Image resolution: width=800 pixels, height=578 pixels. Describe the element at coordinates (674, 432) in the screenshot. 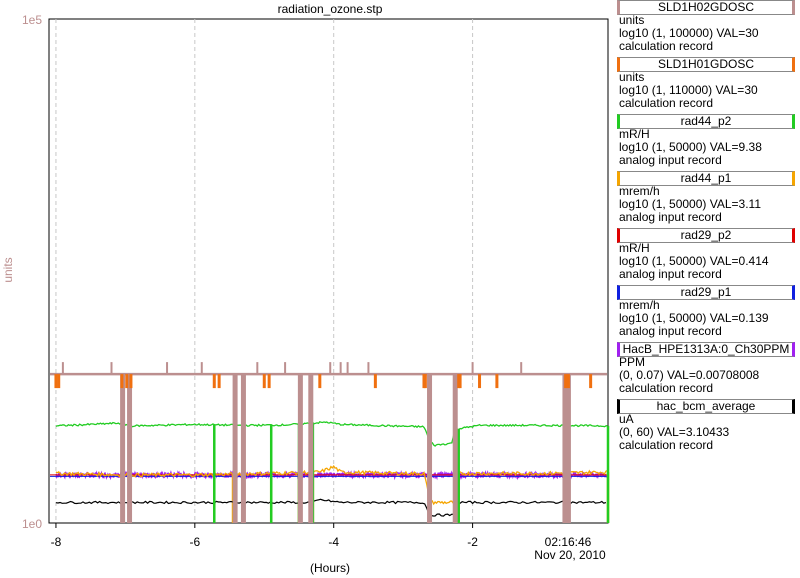

I see `legend-range-value: (0, 60) VAL=3.10433` at that location.